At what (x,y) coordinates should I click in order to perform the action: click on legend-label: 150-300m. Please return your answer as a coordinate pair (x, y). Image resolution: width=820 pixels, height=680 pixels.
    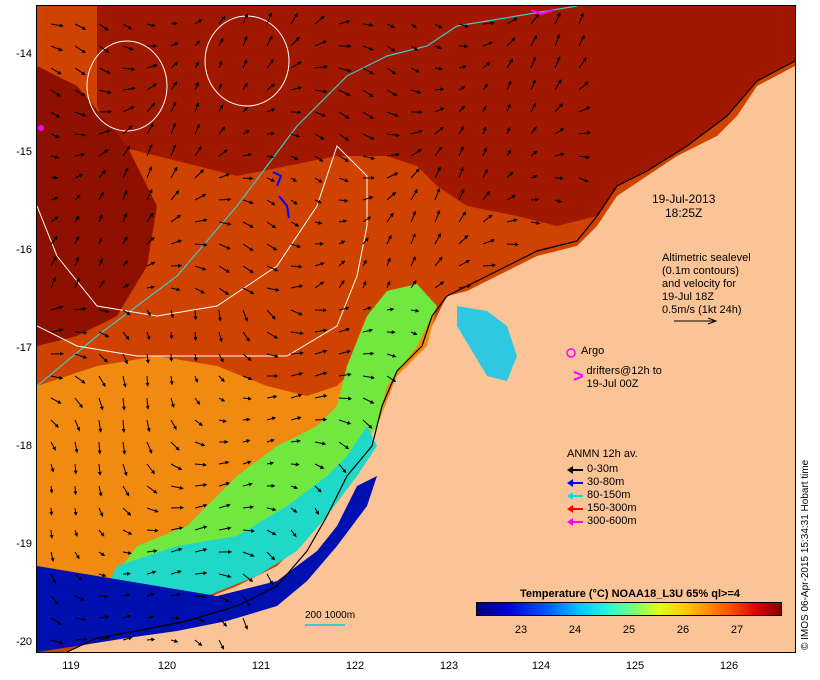
    Looking at the image, I should click on (612, 508).